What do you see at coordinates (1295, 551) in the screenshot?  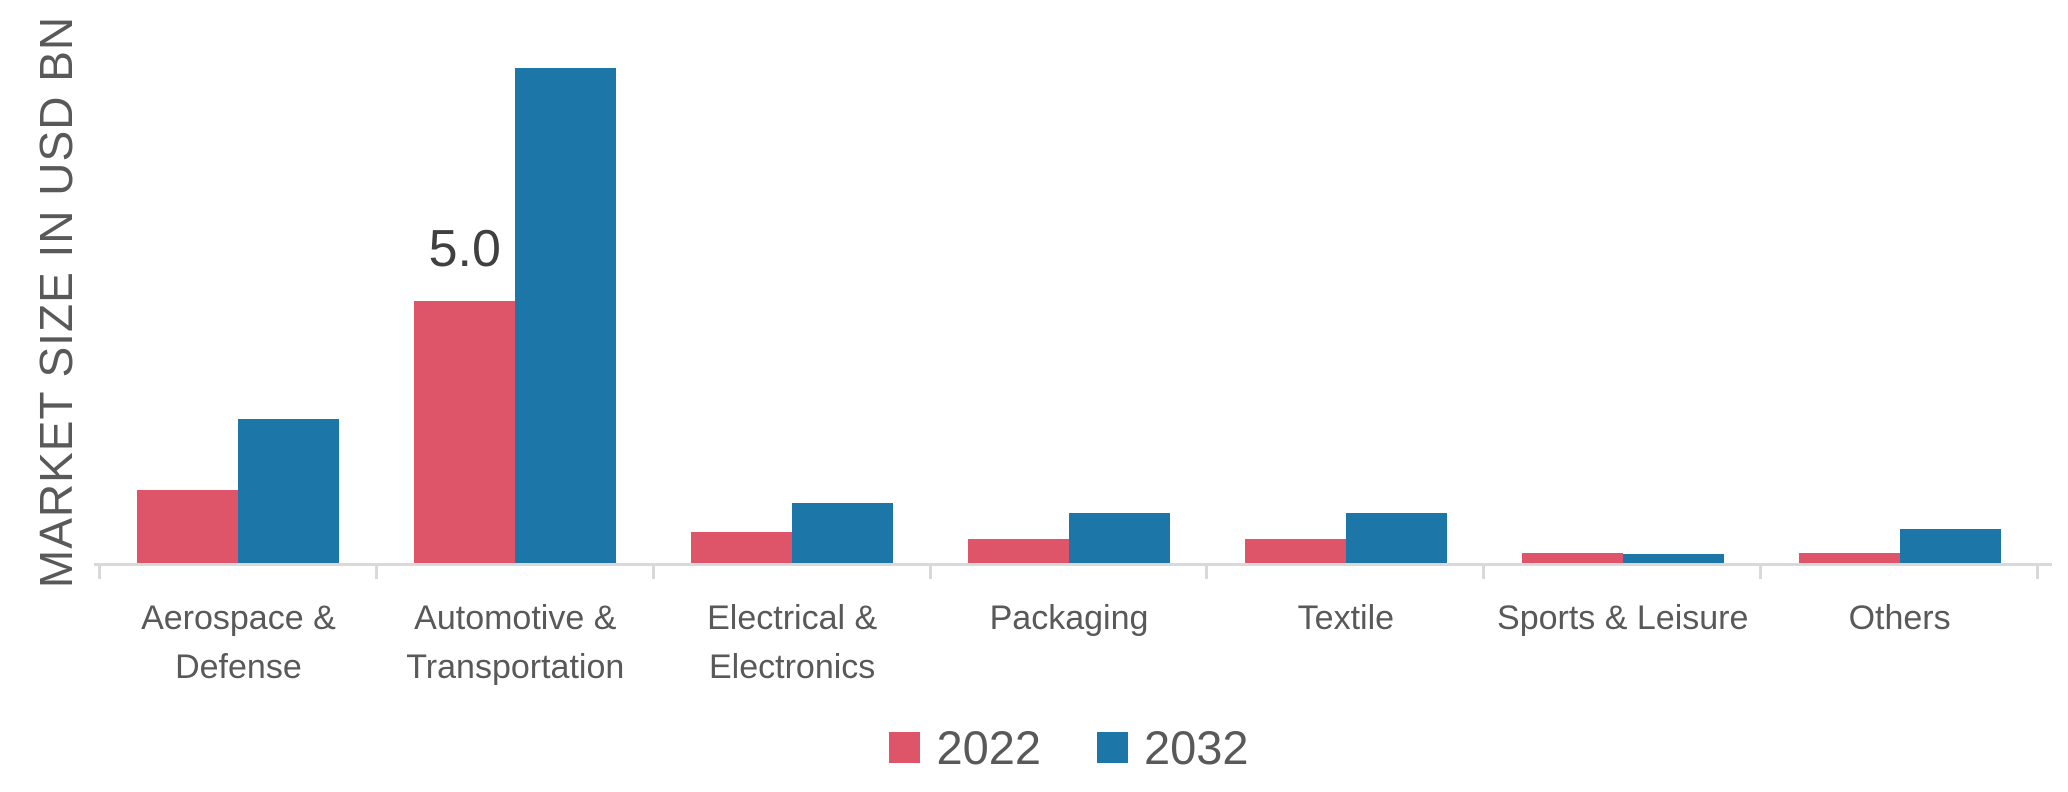 I see `bar-2022-textile` at bounding box center [1295, 551].